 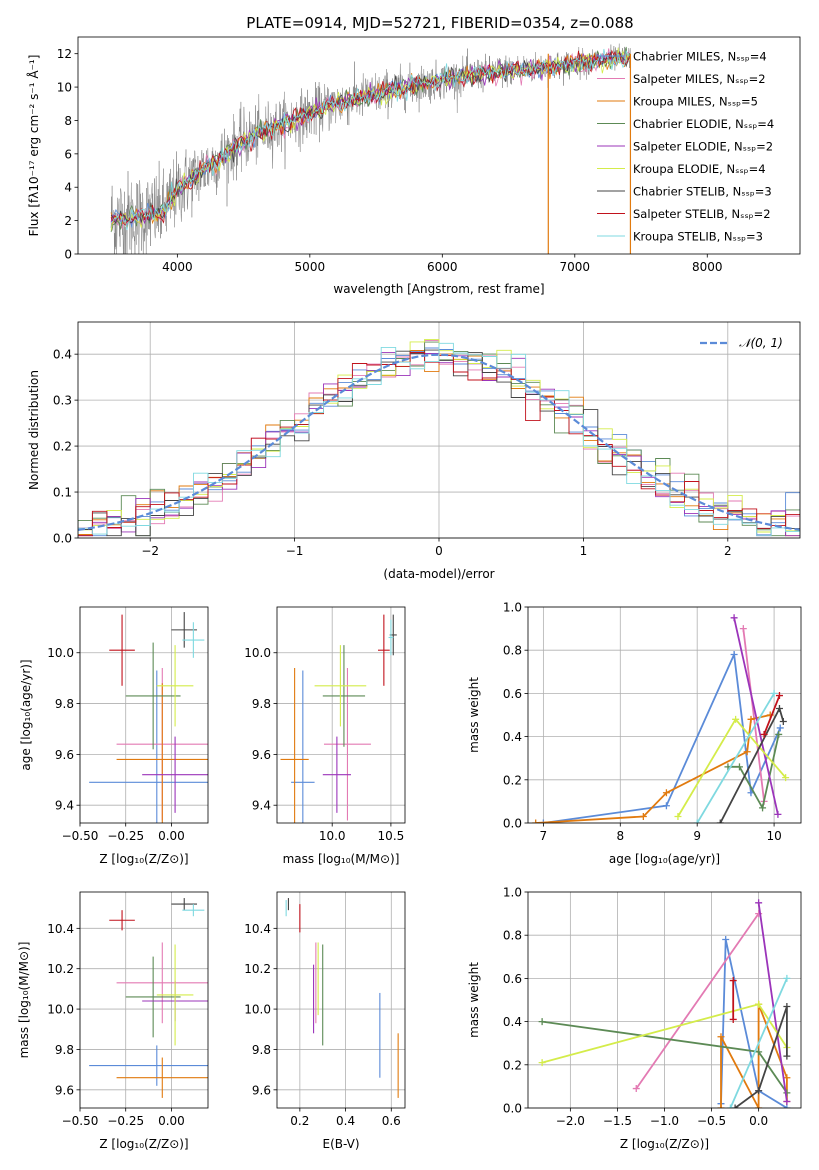 I want to click on y-tick-label: 6, so click(x=68, y=154).